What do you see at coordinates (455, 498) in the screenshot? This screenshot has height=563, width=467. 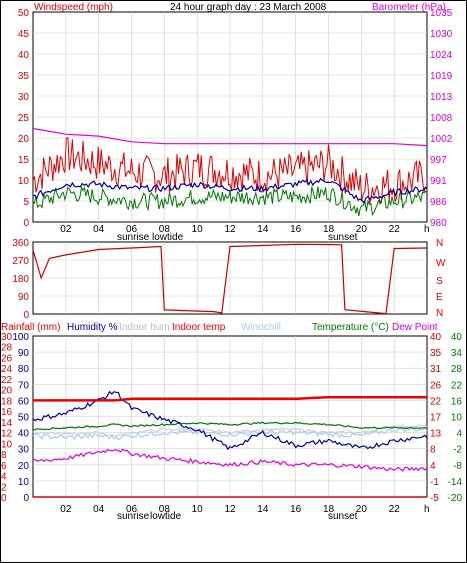 I see `tick-label-temp-outer: -20` at bounding box center [455, 498].